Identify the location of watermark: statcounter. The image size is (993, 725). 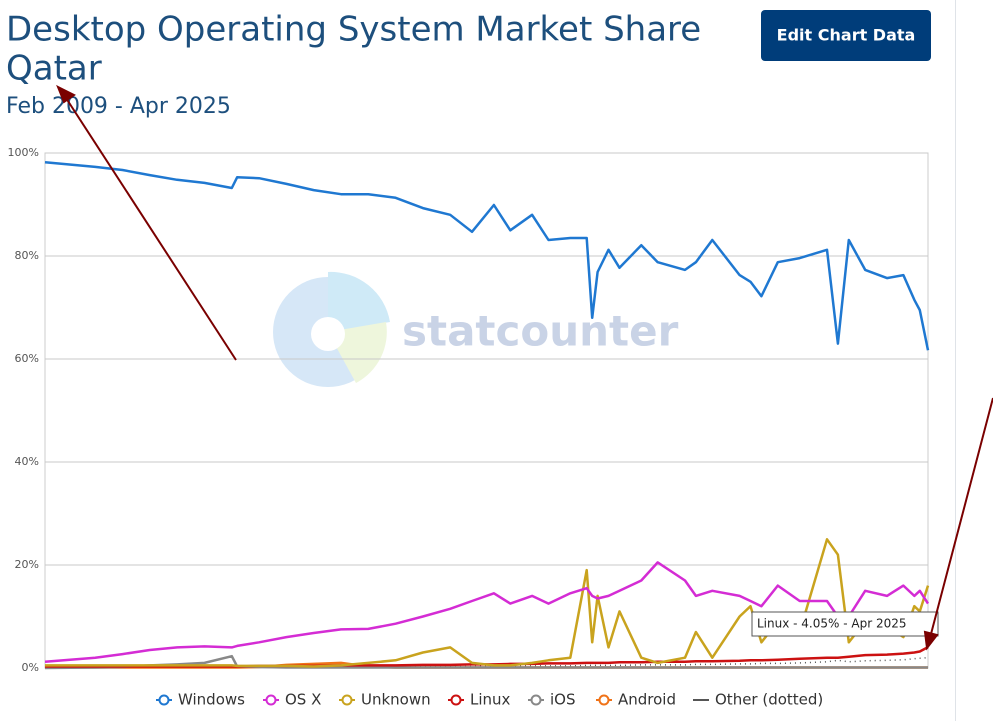
(476, 329).